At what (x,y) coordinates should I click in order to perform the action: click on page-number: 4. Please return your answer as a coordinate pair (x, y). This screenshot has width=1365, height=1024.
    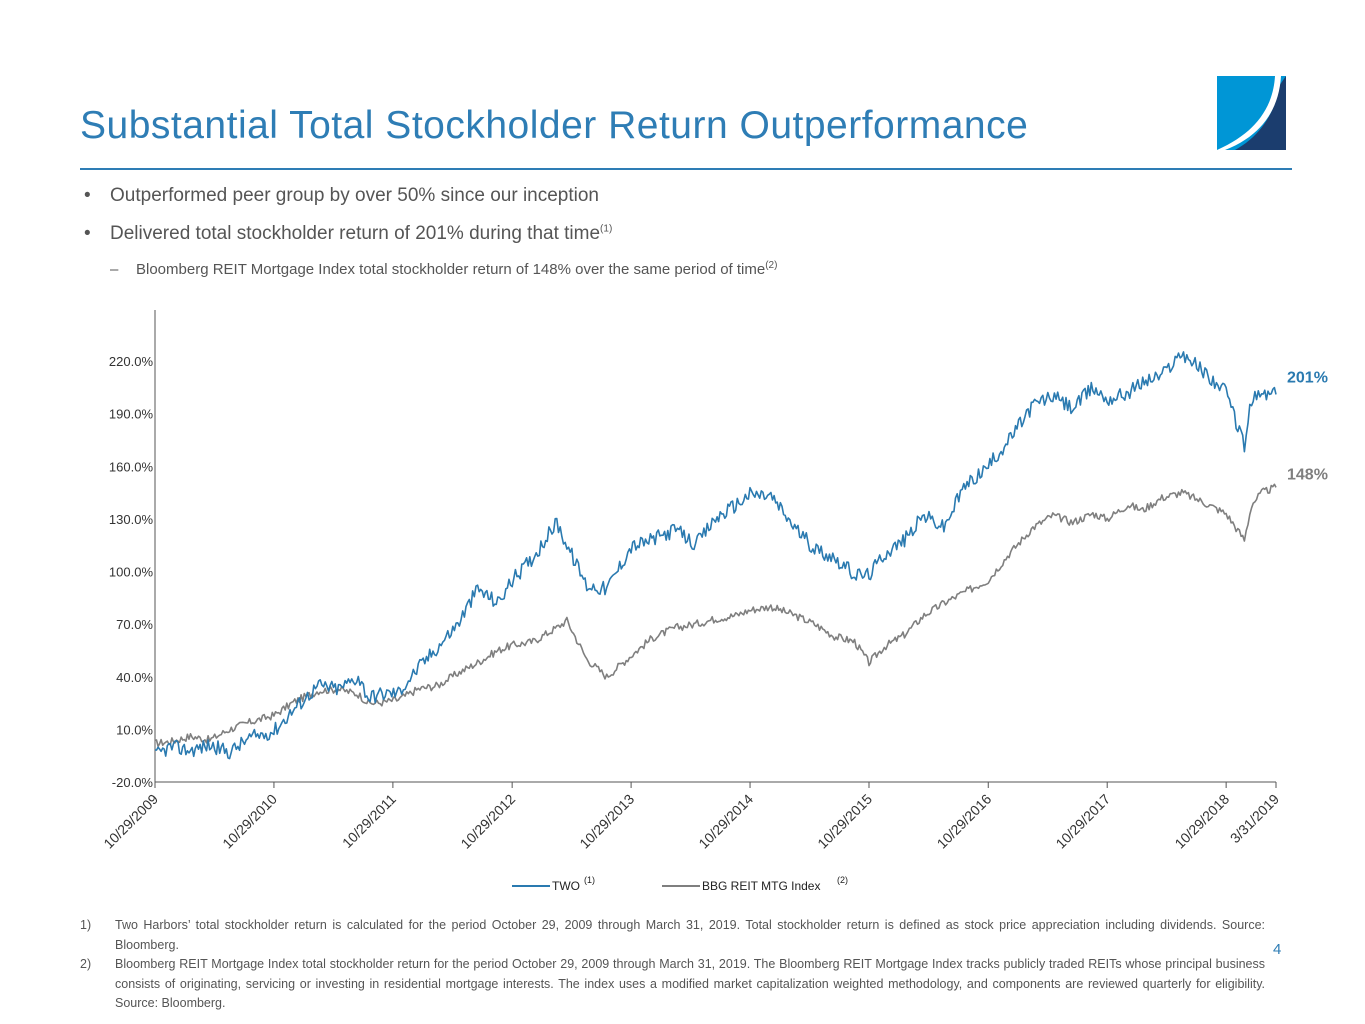
    Looking at the image, I should click on (1277, 949).